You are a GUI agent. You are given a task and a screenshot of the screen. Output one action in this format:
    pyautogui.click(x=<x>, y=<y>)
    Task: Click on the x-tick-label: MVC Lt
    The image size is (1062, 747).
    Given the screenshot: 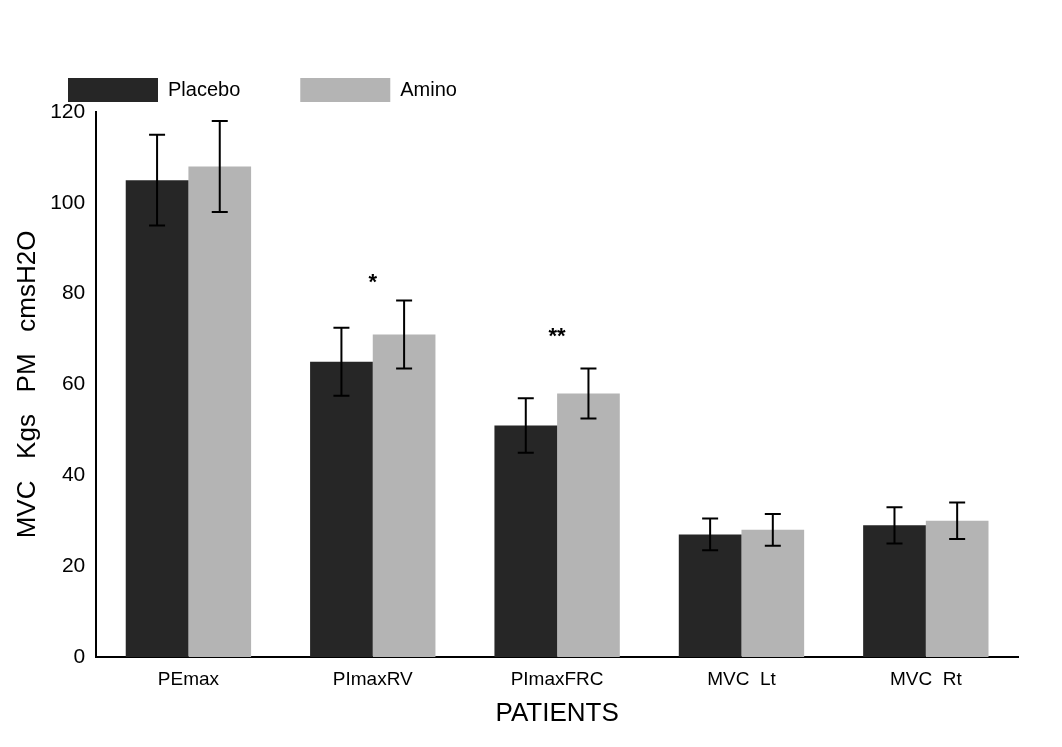 What is the action you would take?
    pyautogui.click(x=742, y=678)
    